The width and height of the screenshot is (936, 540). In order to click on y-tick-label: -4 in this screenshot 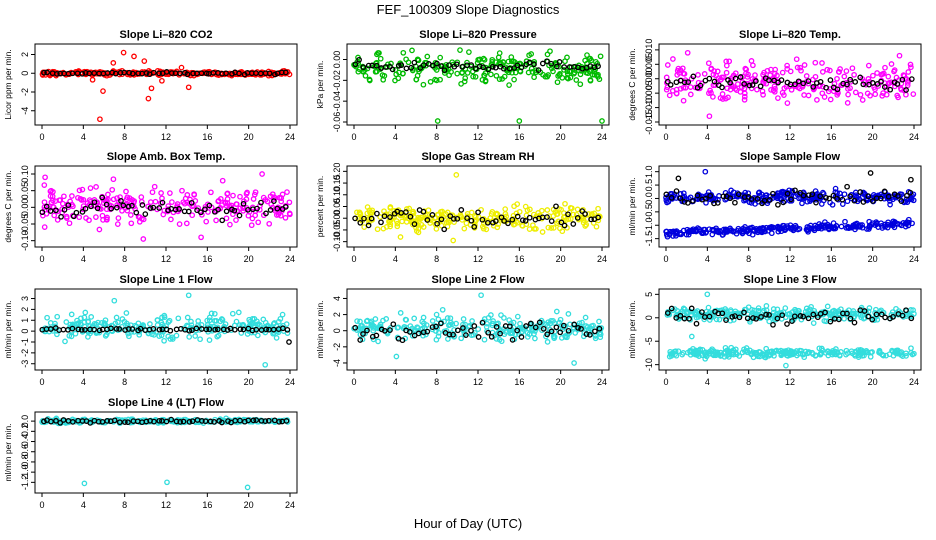, I will do `click(25, 111)`.